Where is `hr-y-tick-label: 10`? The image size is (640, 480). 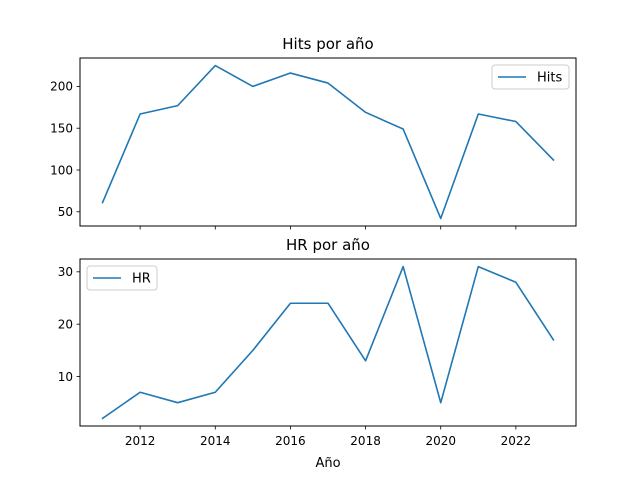
hr-y-tick-label: 10 is located at coordinates (65, 377).